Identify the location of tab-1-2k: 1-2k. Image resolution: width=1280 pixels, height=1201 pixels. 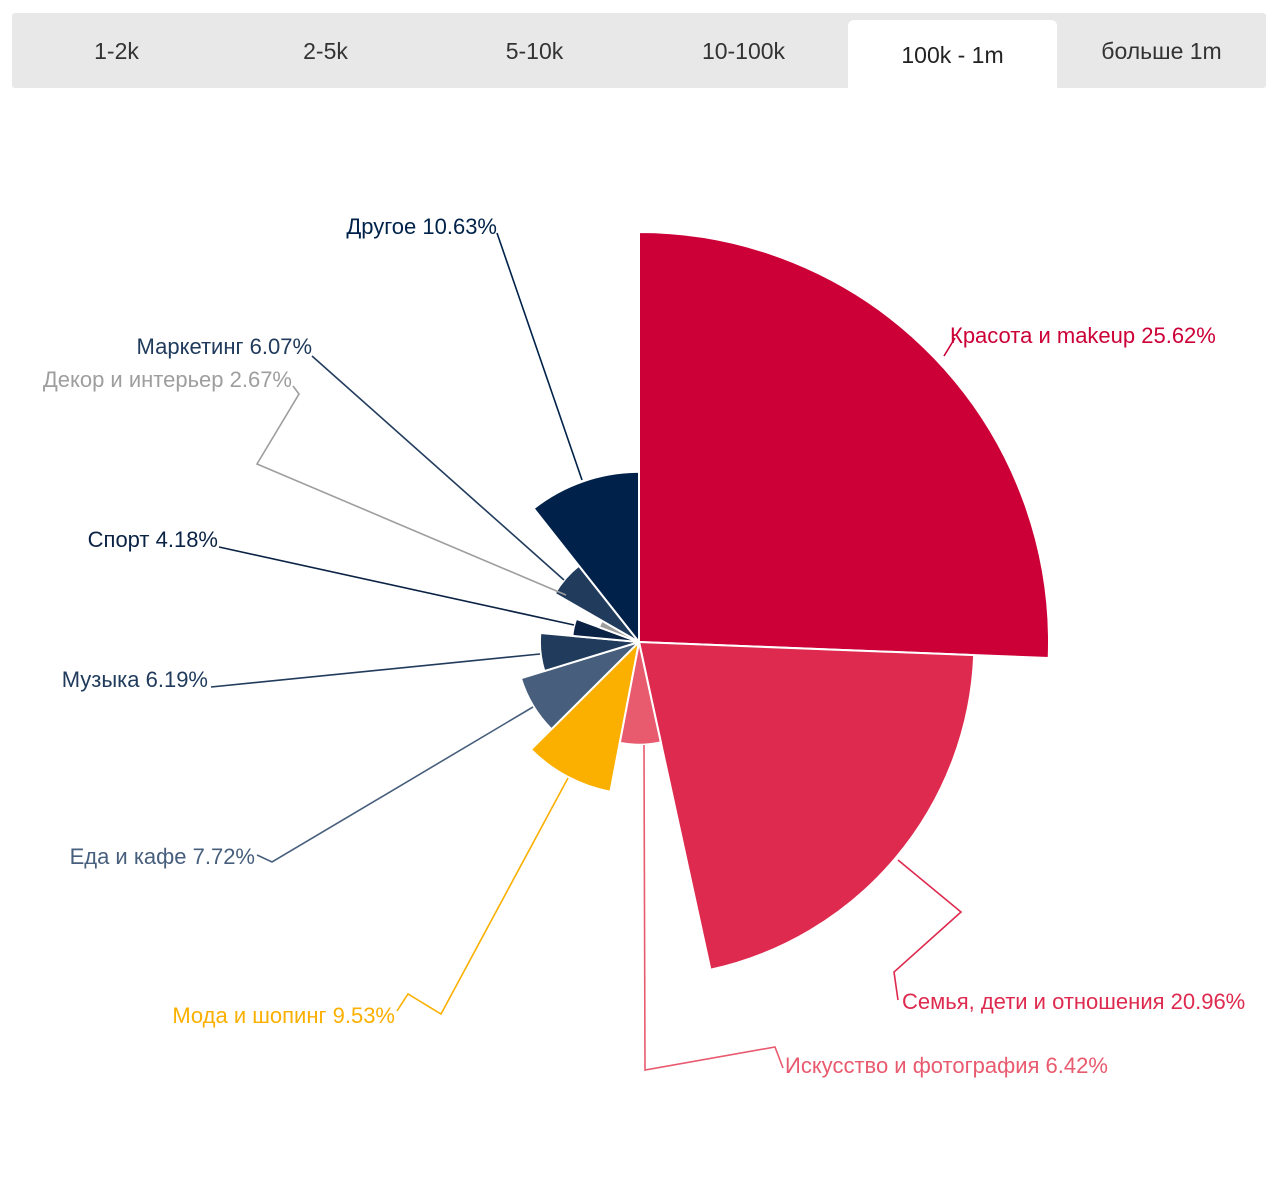
(116, 51).